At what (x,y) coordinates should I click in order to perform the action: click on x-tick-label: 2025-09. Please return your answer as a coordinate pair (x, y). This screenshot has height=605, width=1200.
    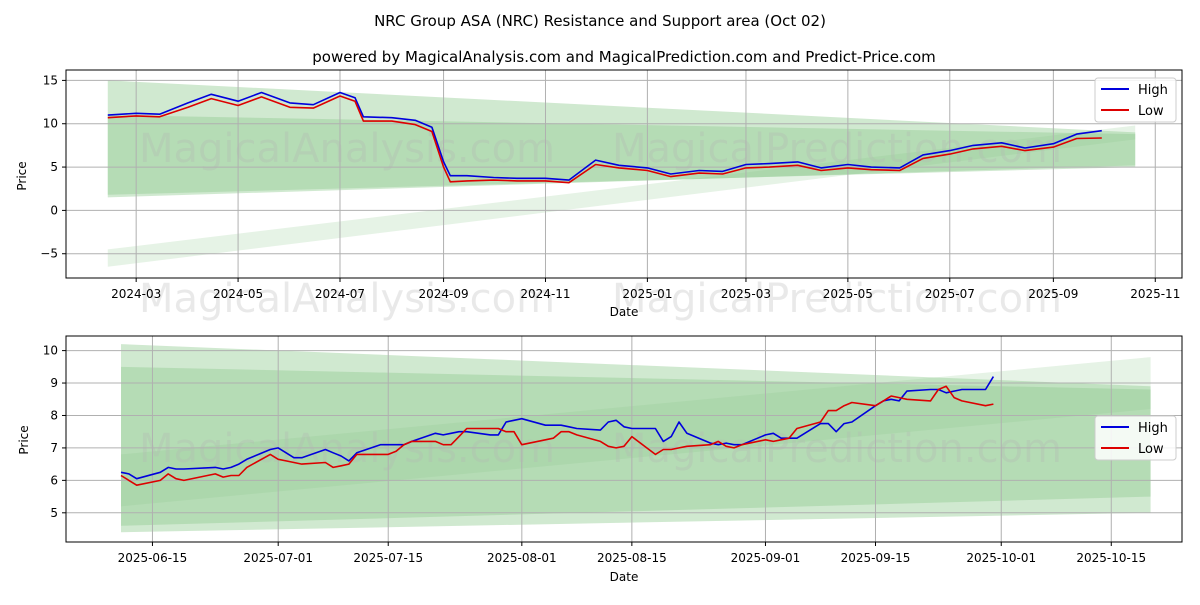
    Looking at the image, I should click on (1053, 294).